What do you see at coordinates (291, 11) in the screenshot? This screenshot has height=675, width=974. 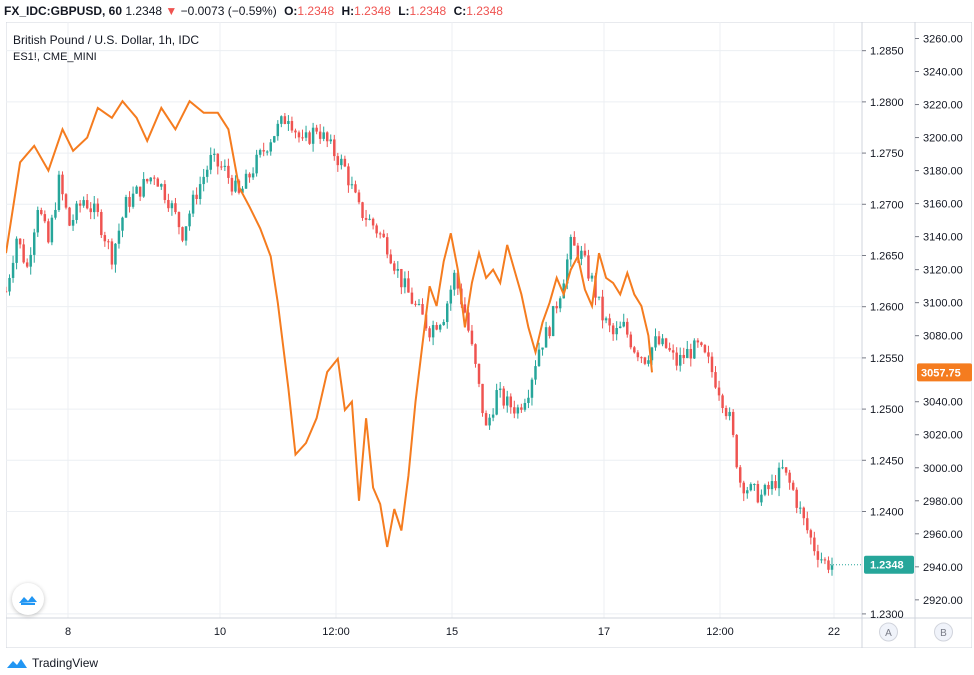 I see `open-label: O:` at bounding box center [291, 11].